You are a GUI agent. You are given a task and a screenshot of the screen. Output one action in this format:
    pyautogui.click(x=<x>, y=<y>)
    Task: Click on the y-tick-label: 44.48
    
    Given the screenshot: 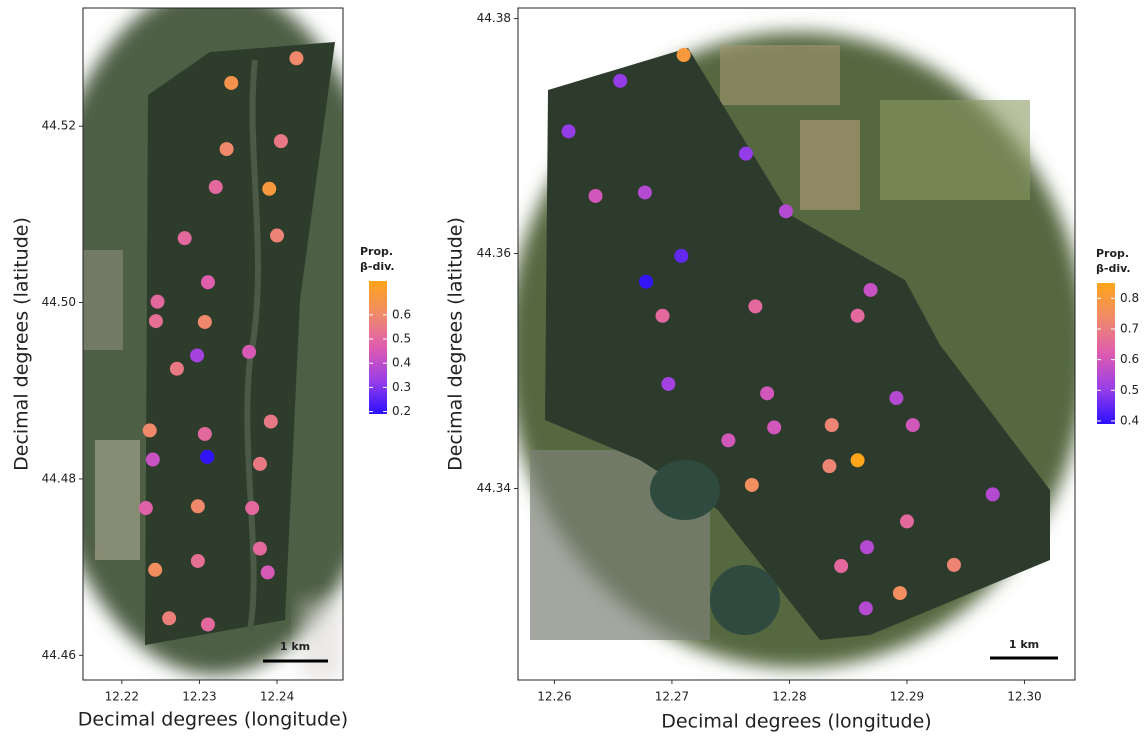 What is the action you would take?
    pyautogui.click(x=59, y=478)
    